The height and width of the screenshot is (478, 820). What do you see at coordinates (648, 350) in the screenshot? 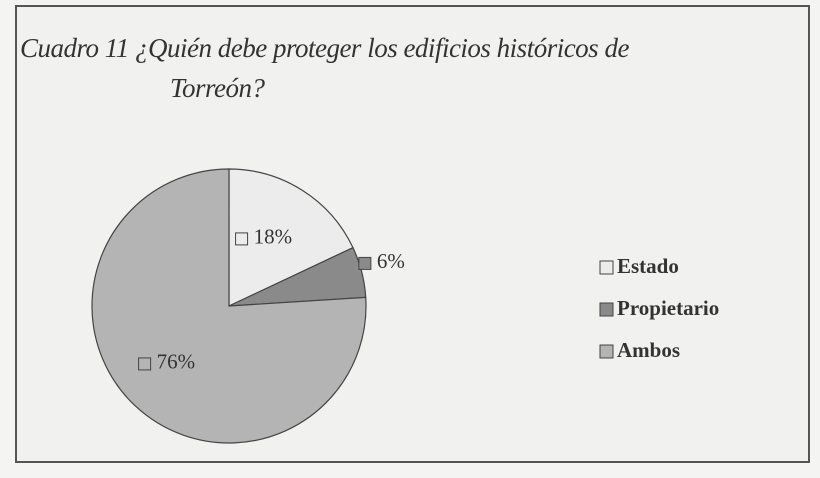
I see `legend-label: Ambos` at bounding box center [648, 350].